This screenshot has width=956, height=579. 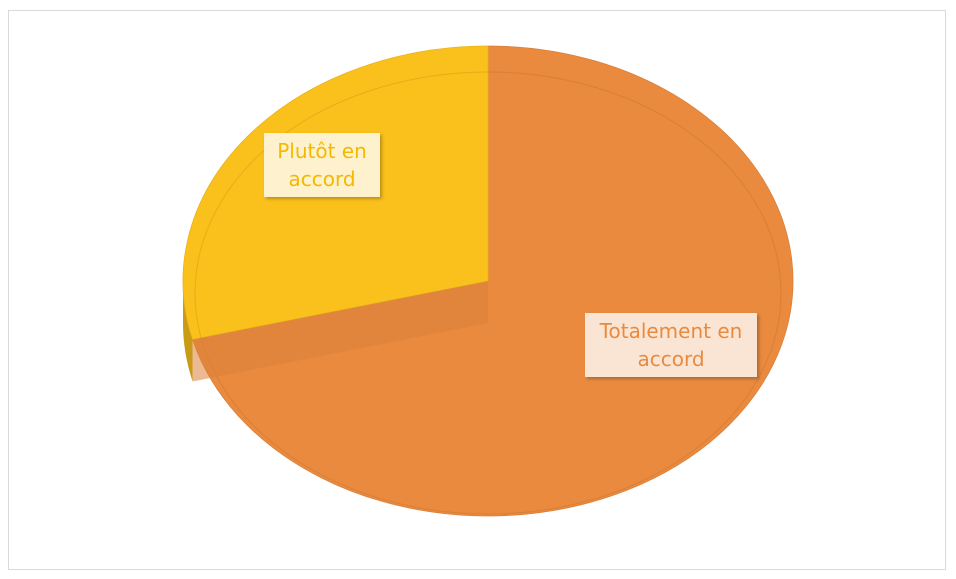 I want to click on pie-cut-wall, so click(x=340, y=331).